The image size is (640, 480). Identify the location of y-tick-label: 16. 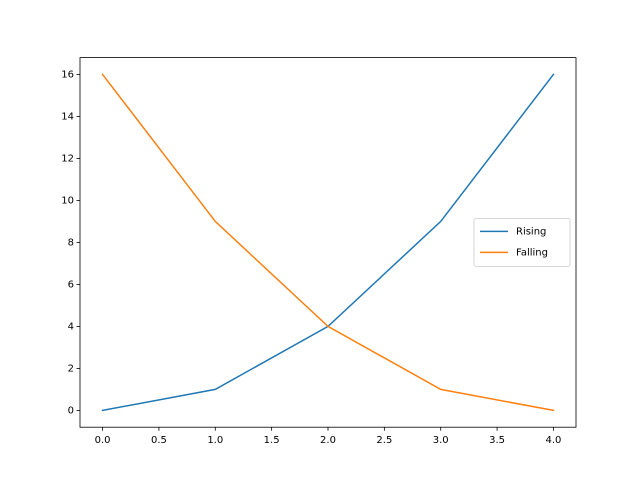
(67, 74).